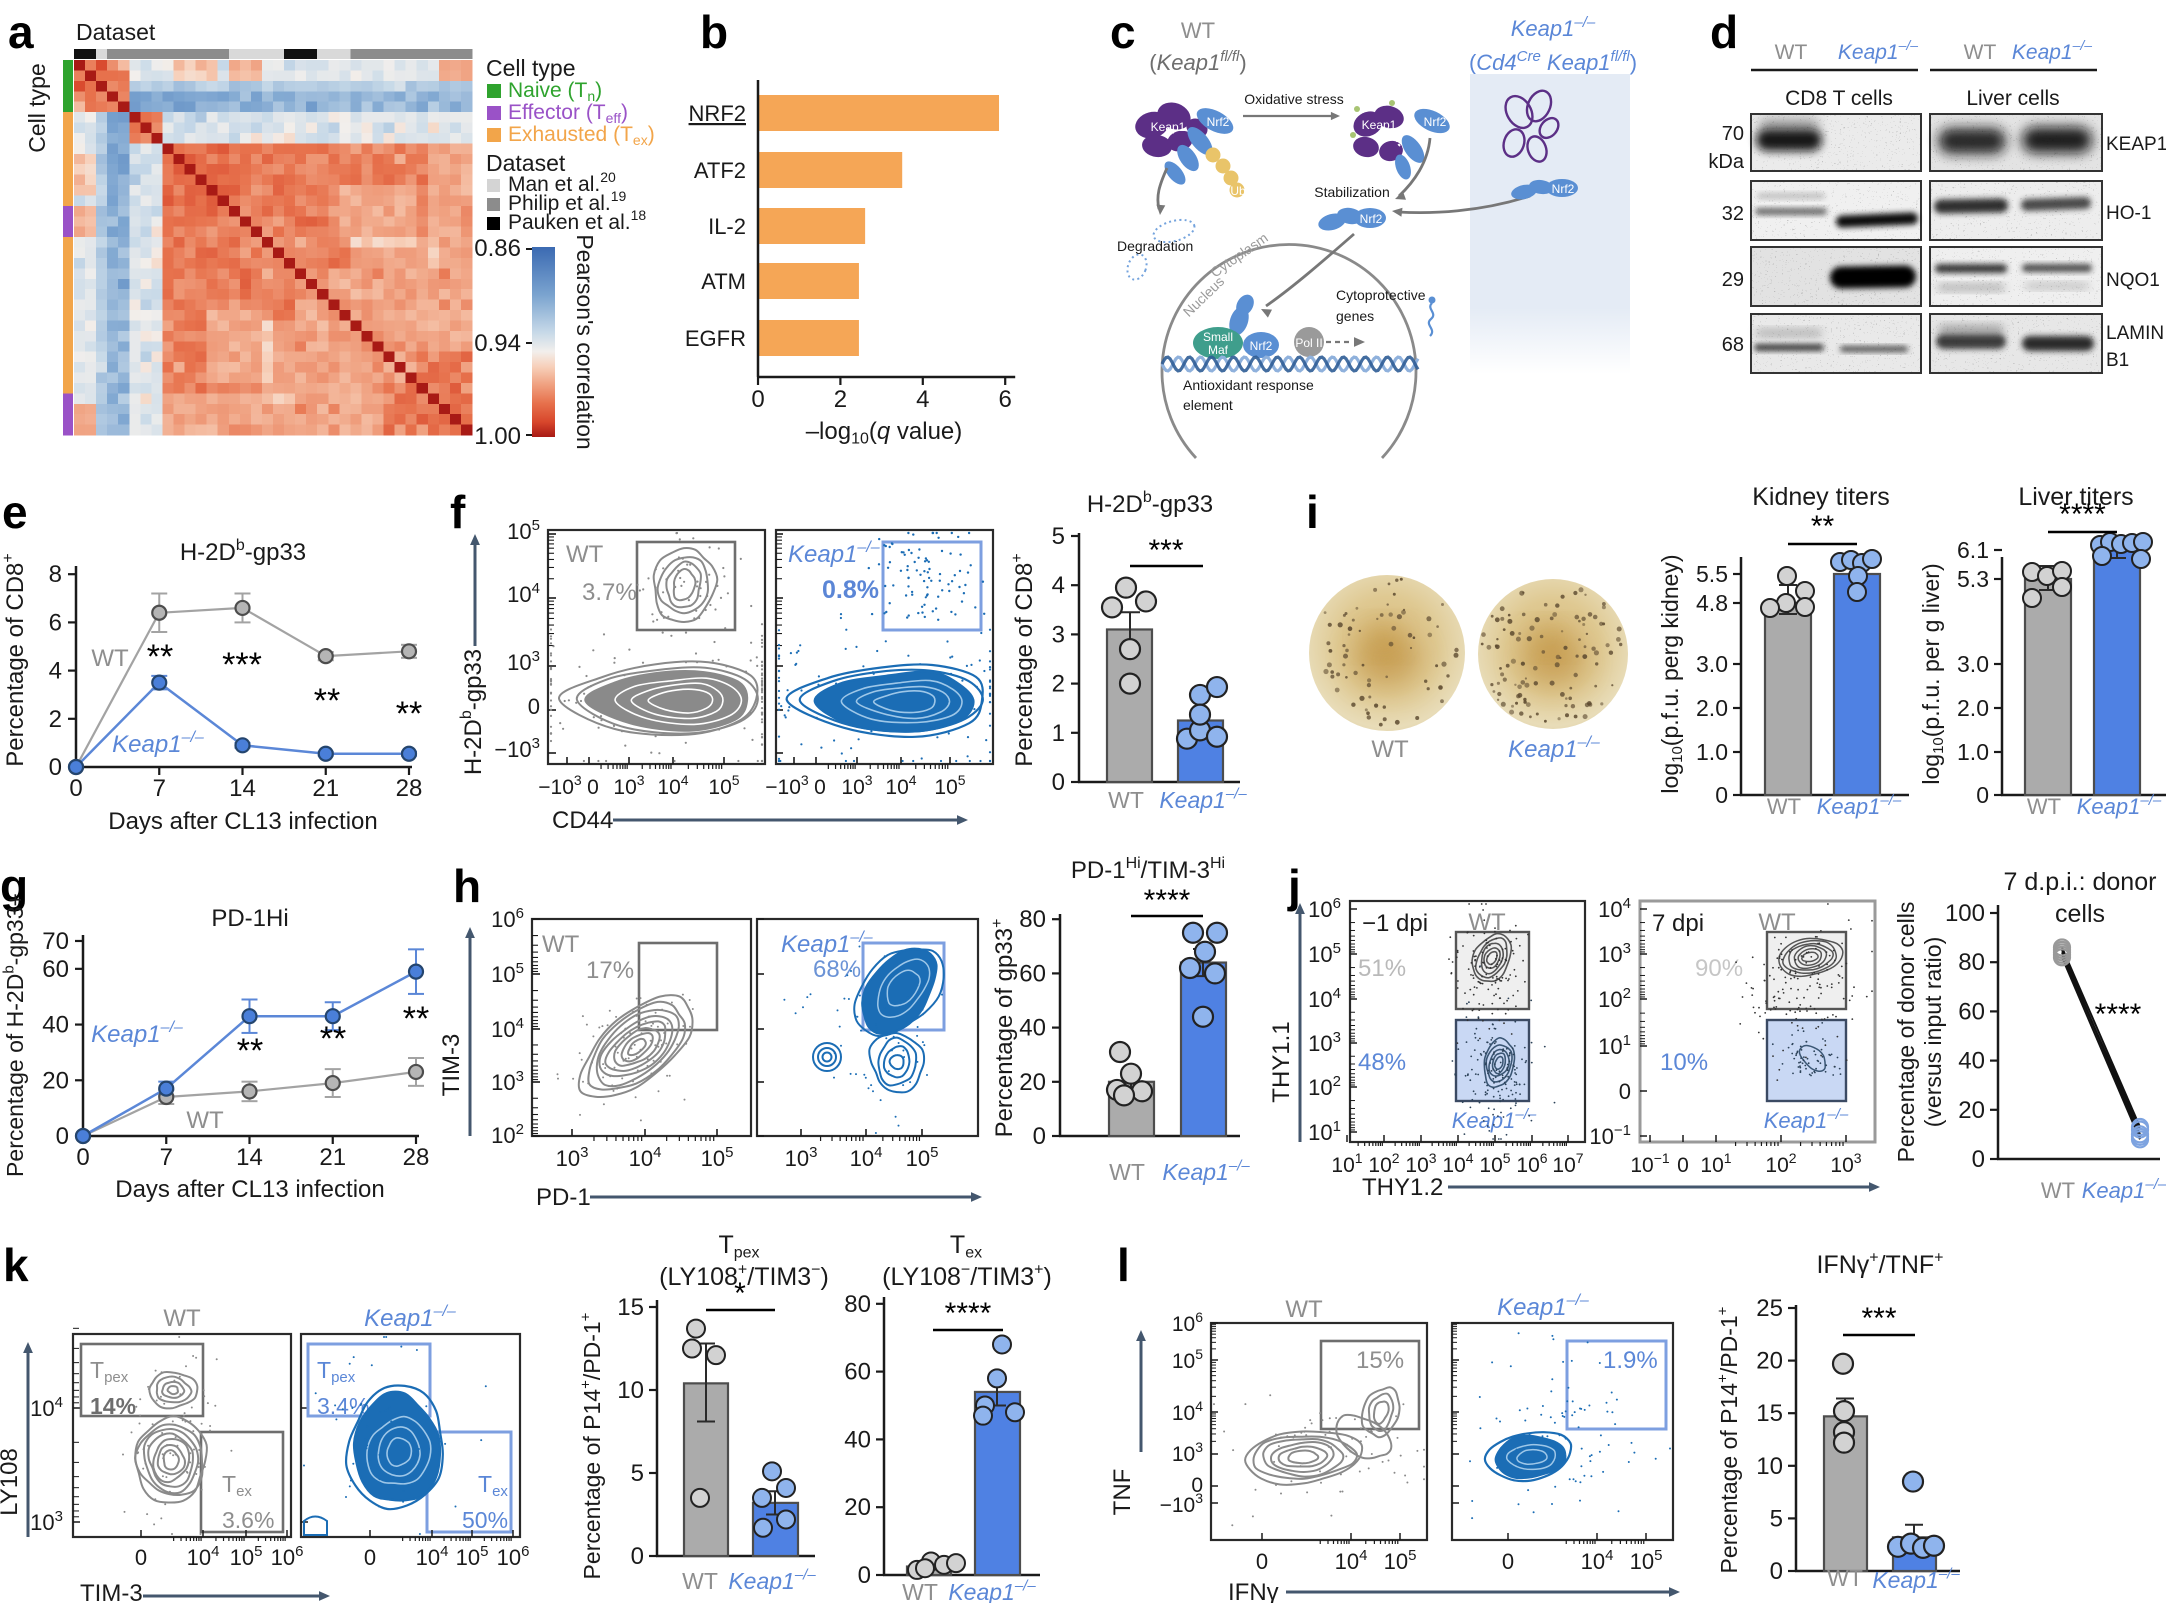  What do you see at coordinates (1712, 708) in the screenshot?
I see `svg-text: 2.0` at bounding box center [1712, 708].